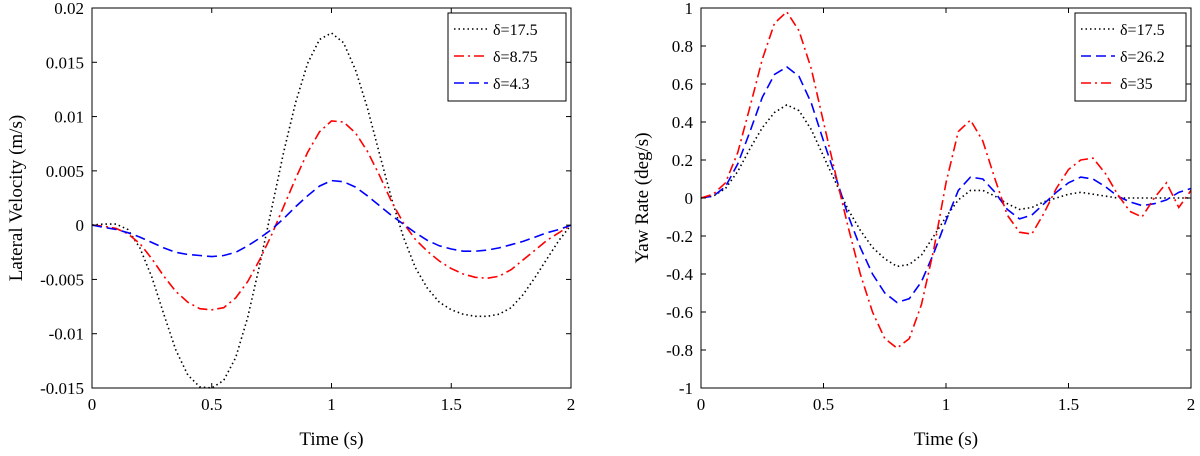 This screenshot has height=456, width=1200. I want to click on y-tick-label: 0.2, so click(682, 160).